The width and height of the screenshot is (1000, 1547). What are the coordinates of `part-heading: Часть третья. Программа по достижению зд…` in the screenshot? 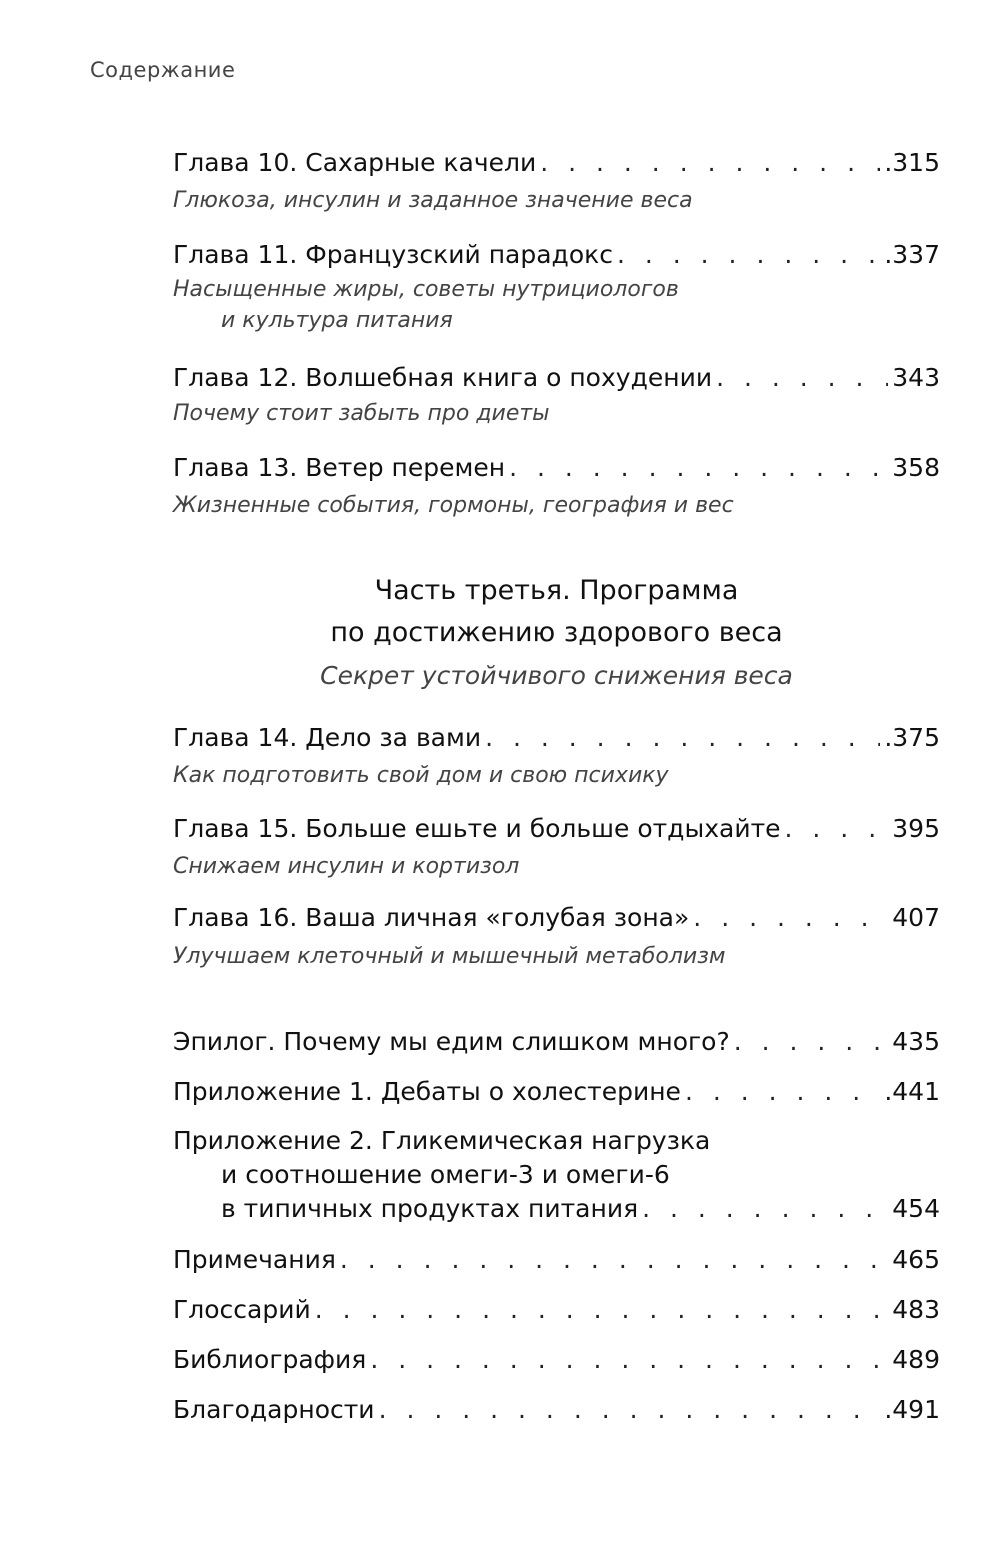 It's located at (556, 634).